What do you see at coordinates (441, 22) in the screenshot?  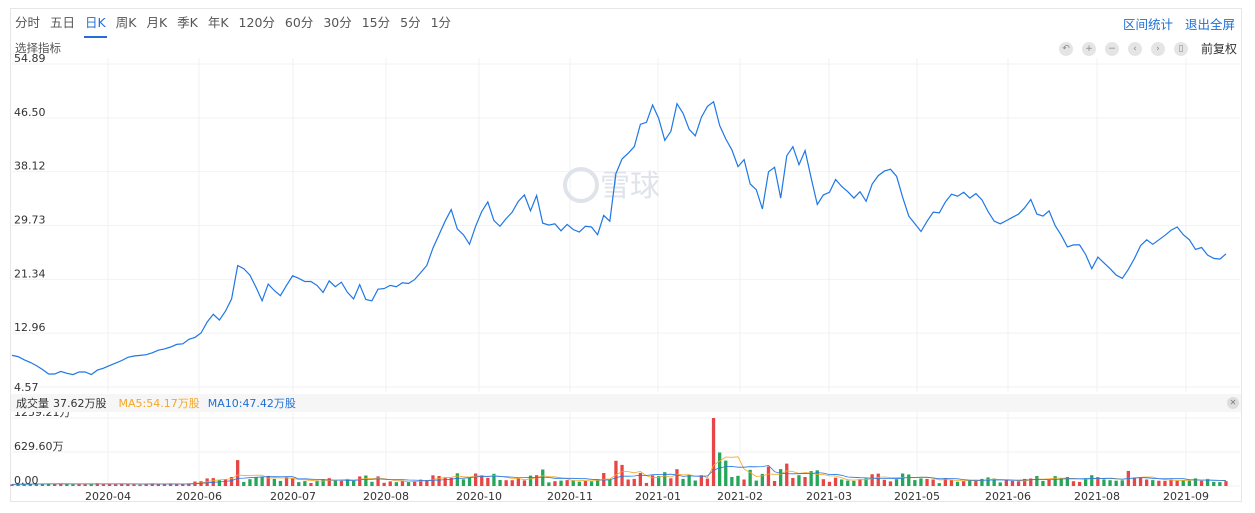 I see `tab-12: 1分` at bounding box center [441, 22].